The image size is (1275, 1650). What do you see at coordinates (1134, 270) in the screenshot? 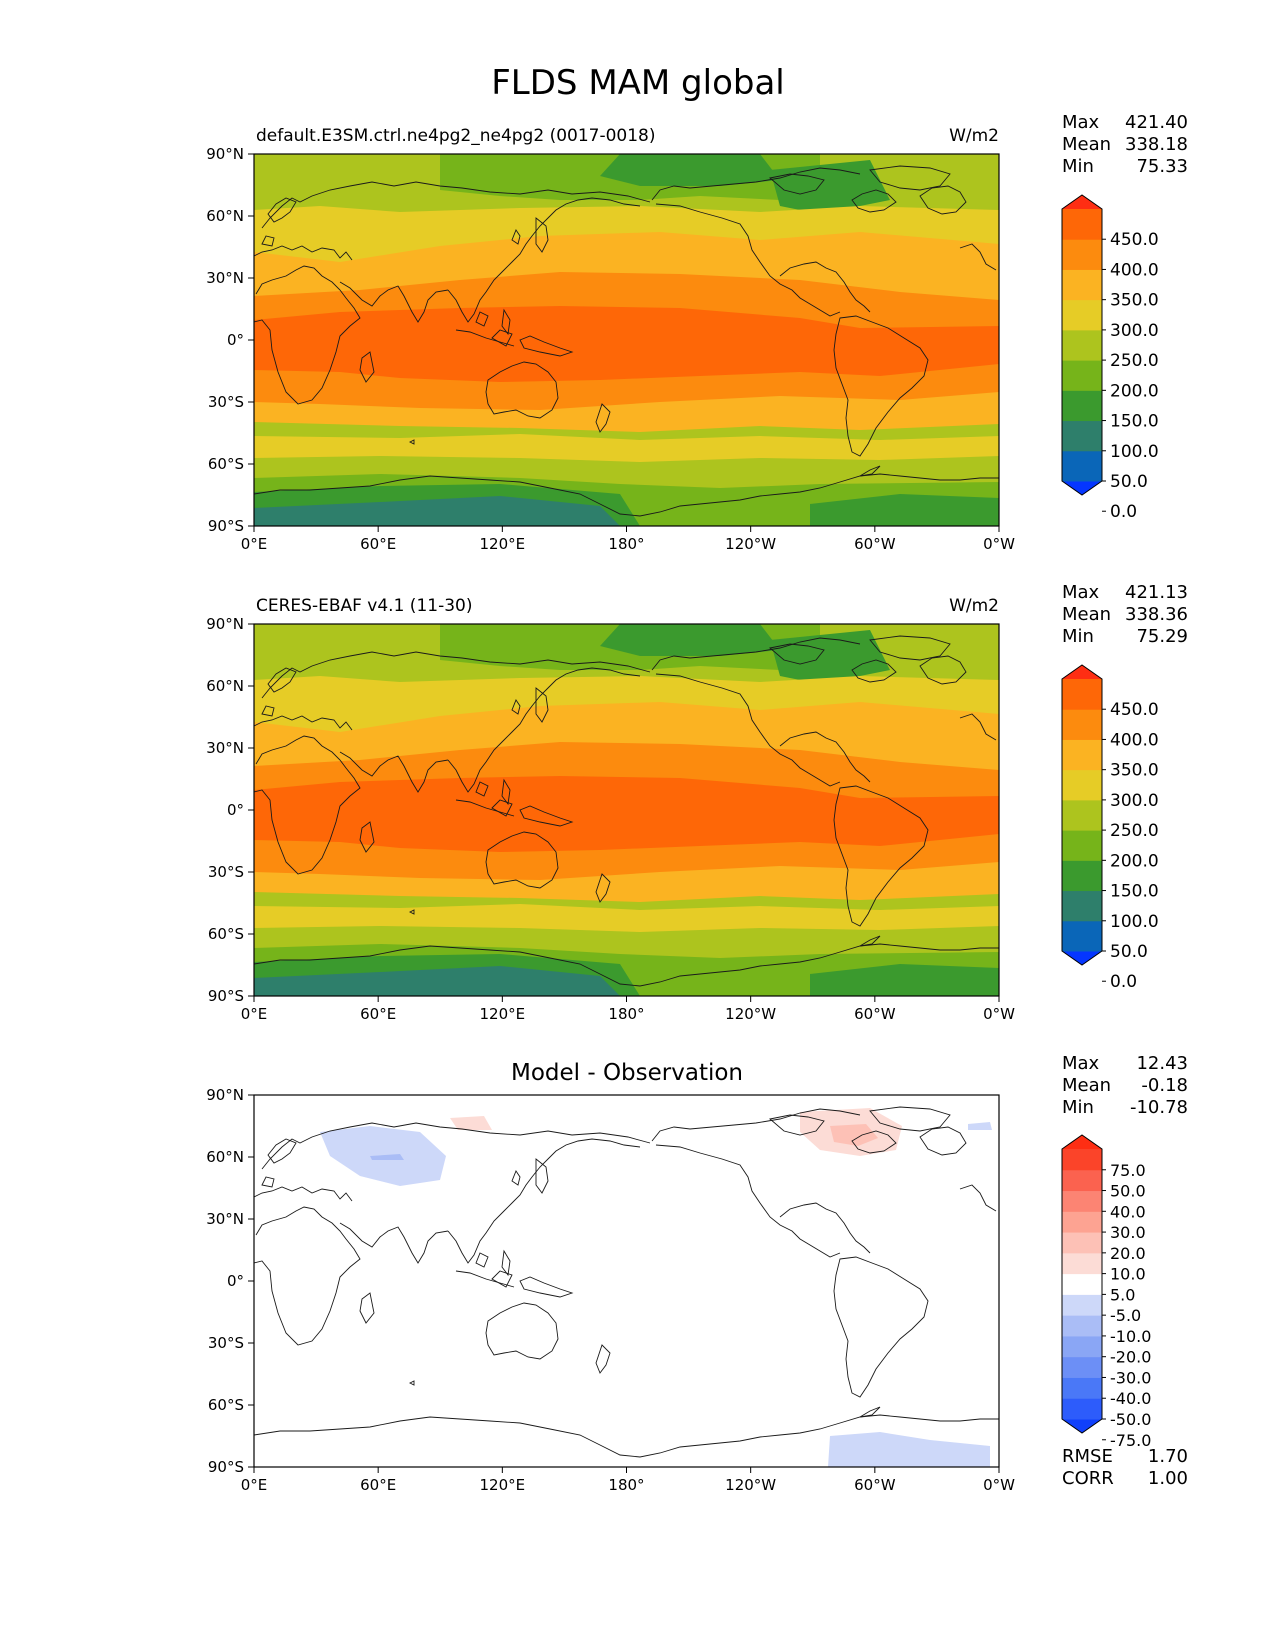
I see `colorbar-tick-label: 400.0` at bounding box center [1134, 270].